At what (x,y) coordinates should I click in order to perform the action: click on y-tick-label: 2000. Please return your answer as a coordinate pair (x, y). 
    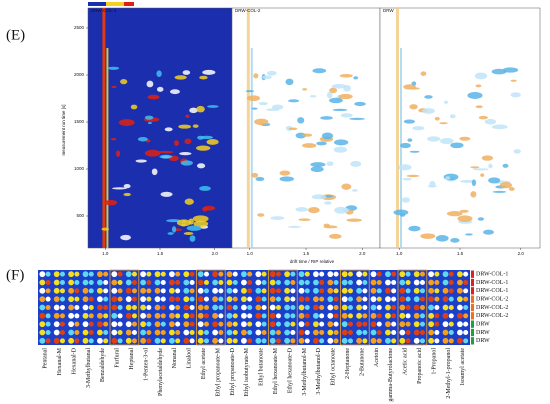
    Looking at the image, I should click on (79, 74).